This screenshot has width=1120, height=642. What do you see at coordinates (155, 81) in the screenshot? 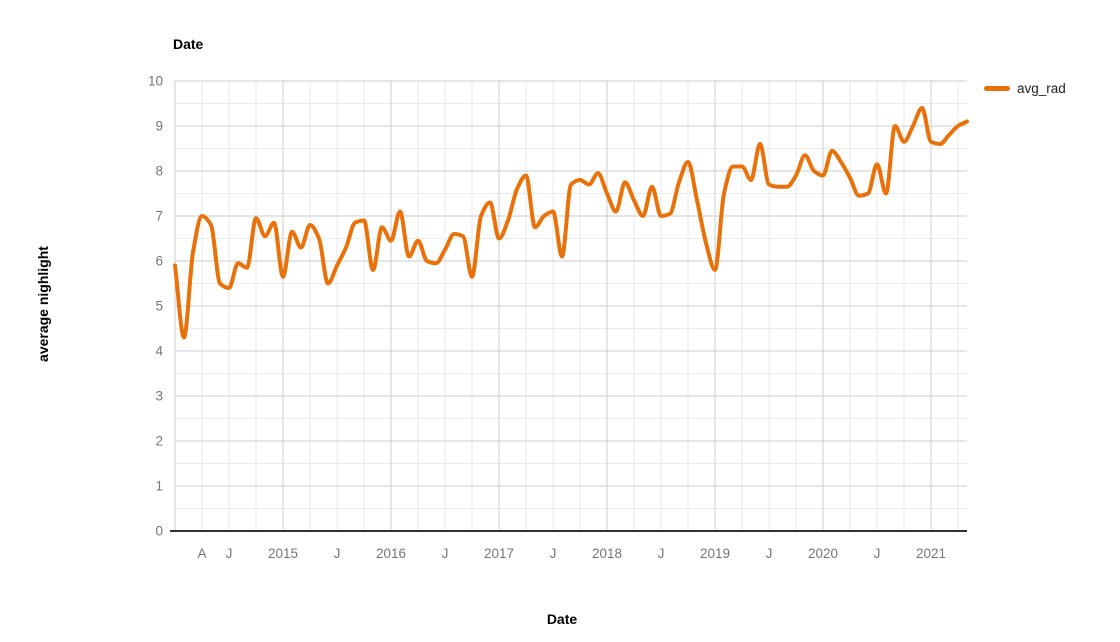
I see `y-tick-label: 10` at bounding box center [155, 81].